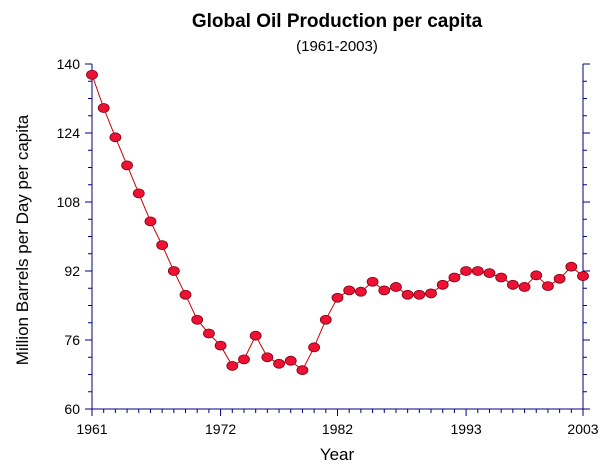 The image size is (613, 476). Describe the element at coordinates (72, 271) in the screenshot. I see `y-tick-label: 92` at that location.